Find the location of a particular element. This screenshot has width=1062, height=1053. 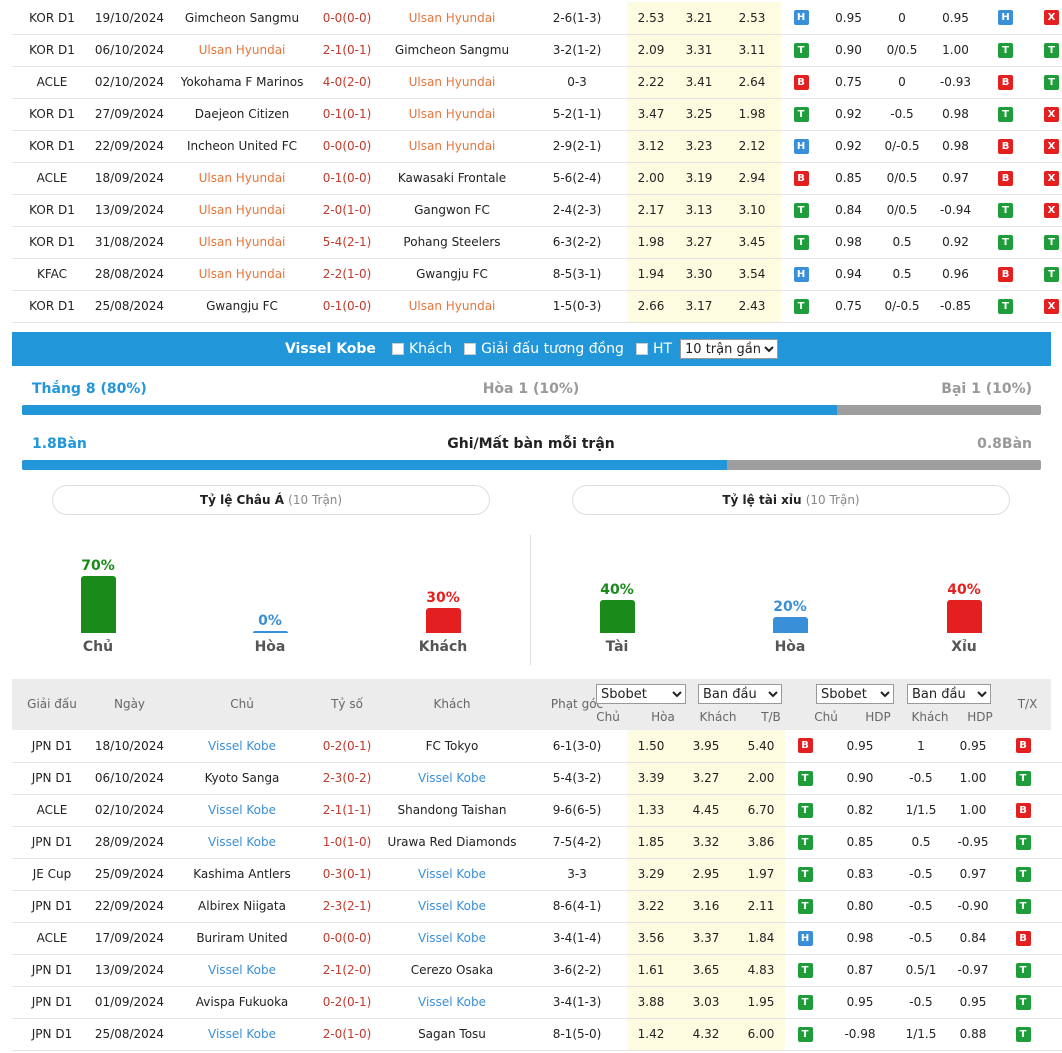

match-score: 5-4(2-1) is located at coordinates (347, 242).